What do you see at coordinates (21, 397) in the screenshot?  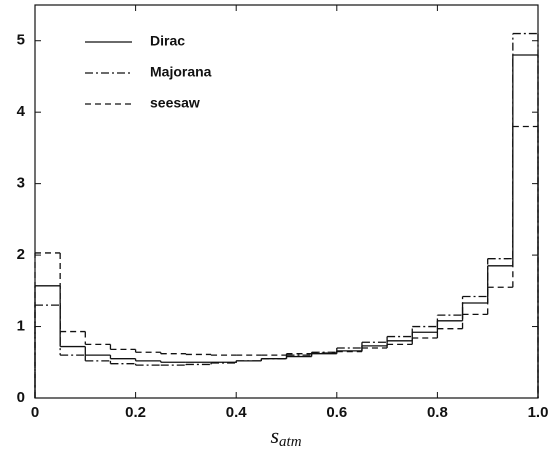 I see `y-tick-label: 0` at bounding box center [21, 397].